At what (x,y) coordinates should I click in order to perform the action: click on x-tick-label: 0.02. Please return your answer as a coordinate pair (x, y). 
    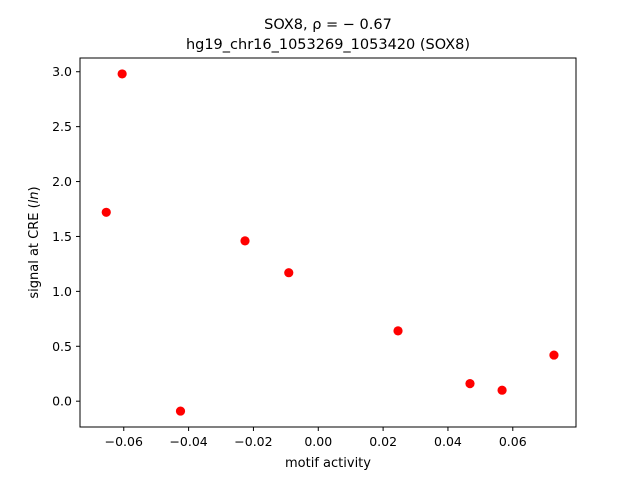
    Looking at the image, I should click on (383, 441).